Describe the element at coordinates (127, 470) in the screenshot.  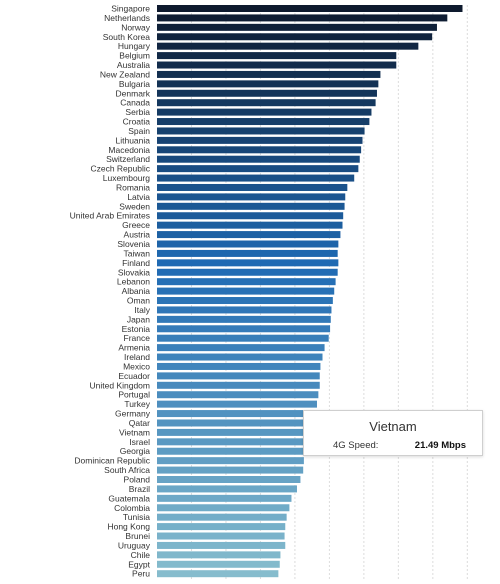
I see `category-label: South Africa` at that location.